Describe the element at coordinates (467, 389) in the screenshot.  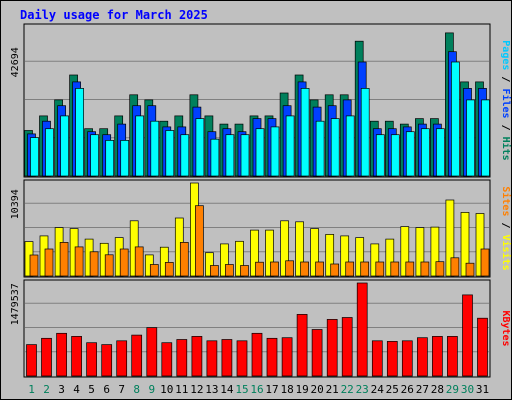
I see `day-label-30: 30` at that location.